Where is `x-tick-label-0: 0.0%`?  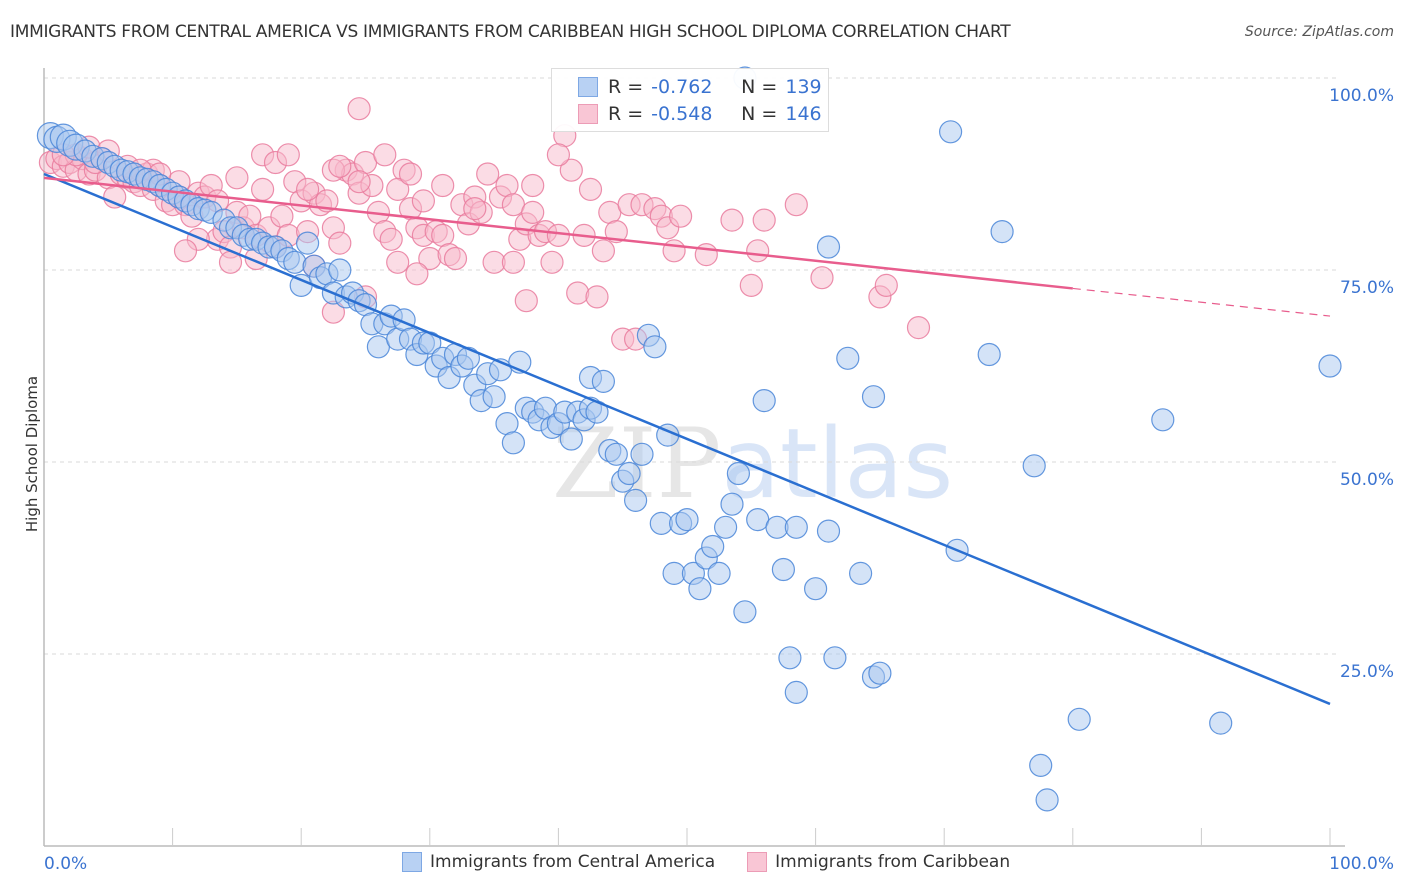
x-tick-label-0: 0.0% is located at coordinates (66, 864).